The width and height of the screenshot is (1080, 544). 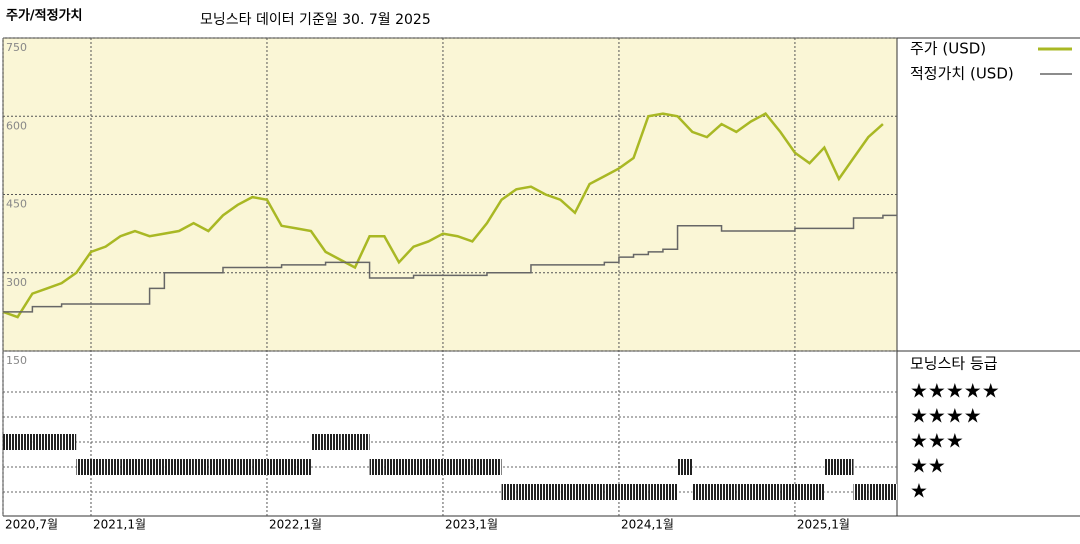 I want to click on rating-level: ★★★, so click(x=937, y=441).